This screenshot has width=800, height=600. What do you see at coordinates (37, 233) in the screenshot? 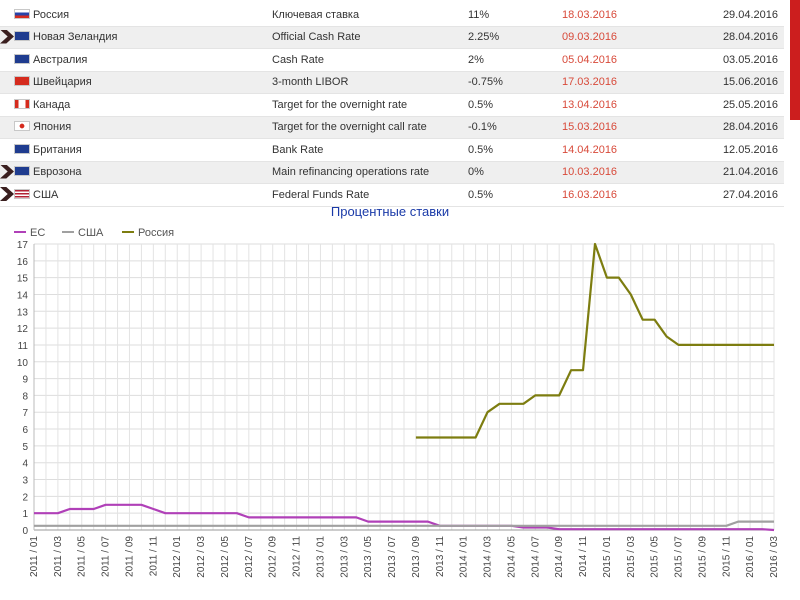
I see `legend-label: ЕС` at bounding box center [37, 233].